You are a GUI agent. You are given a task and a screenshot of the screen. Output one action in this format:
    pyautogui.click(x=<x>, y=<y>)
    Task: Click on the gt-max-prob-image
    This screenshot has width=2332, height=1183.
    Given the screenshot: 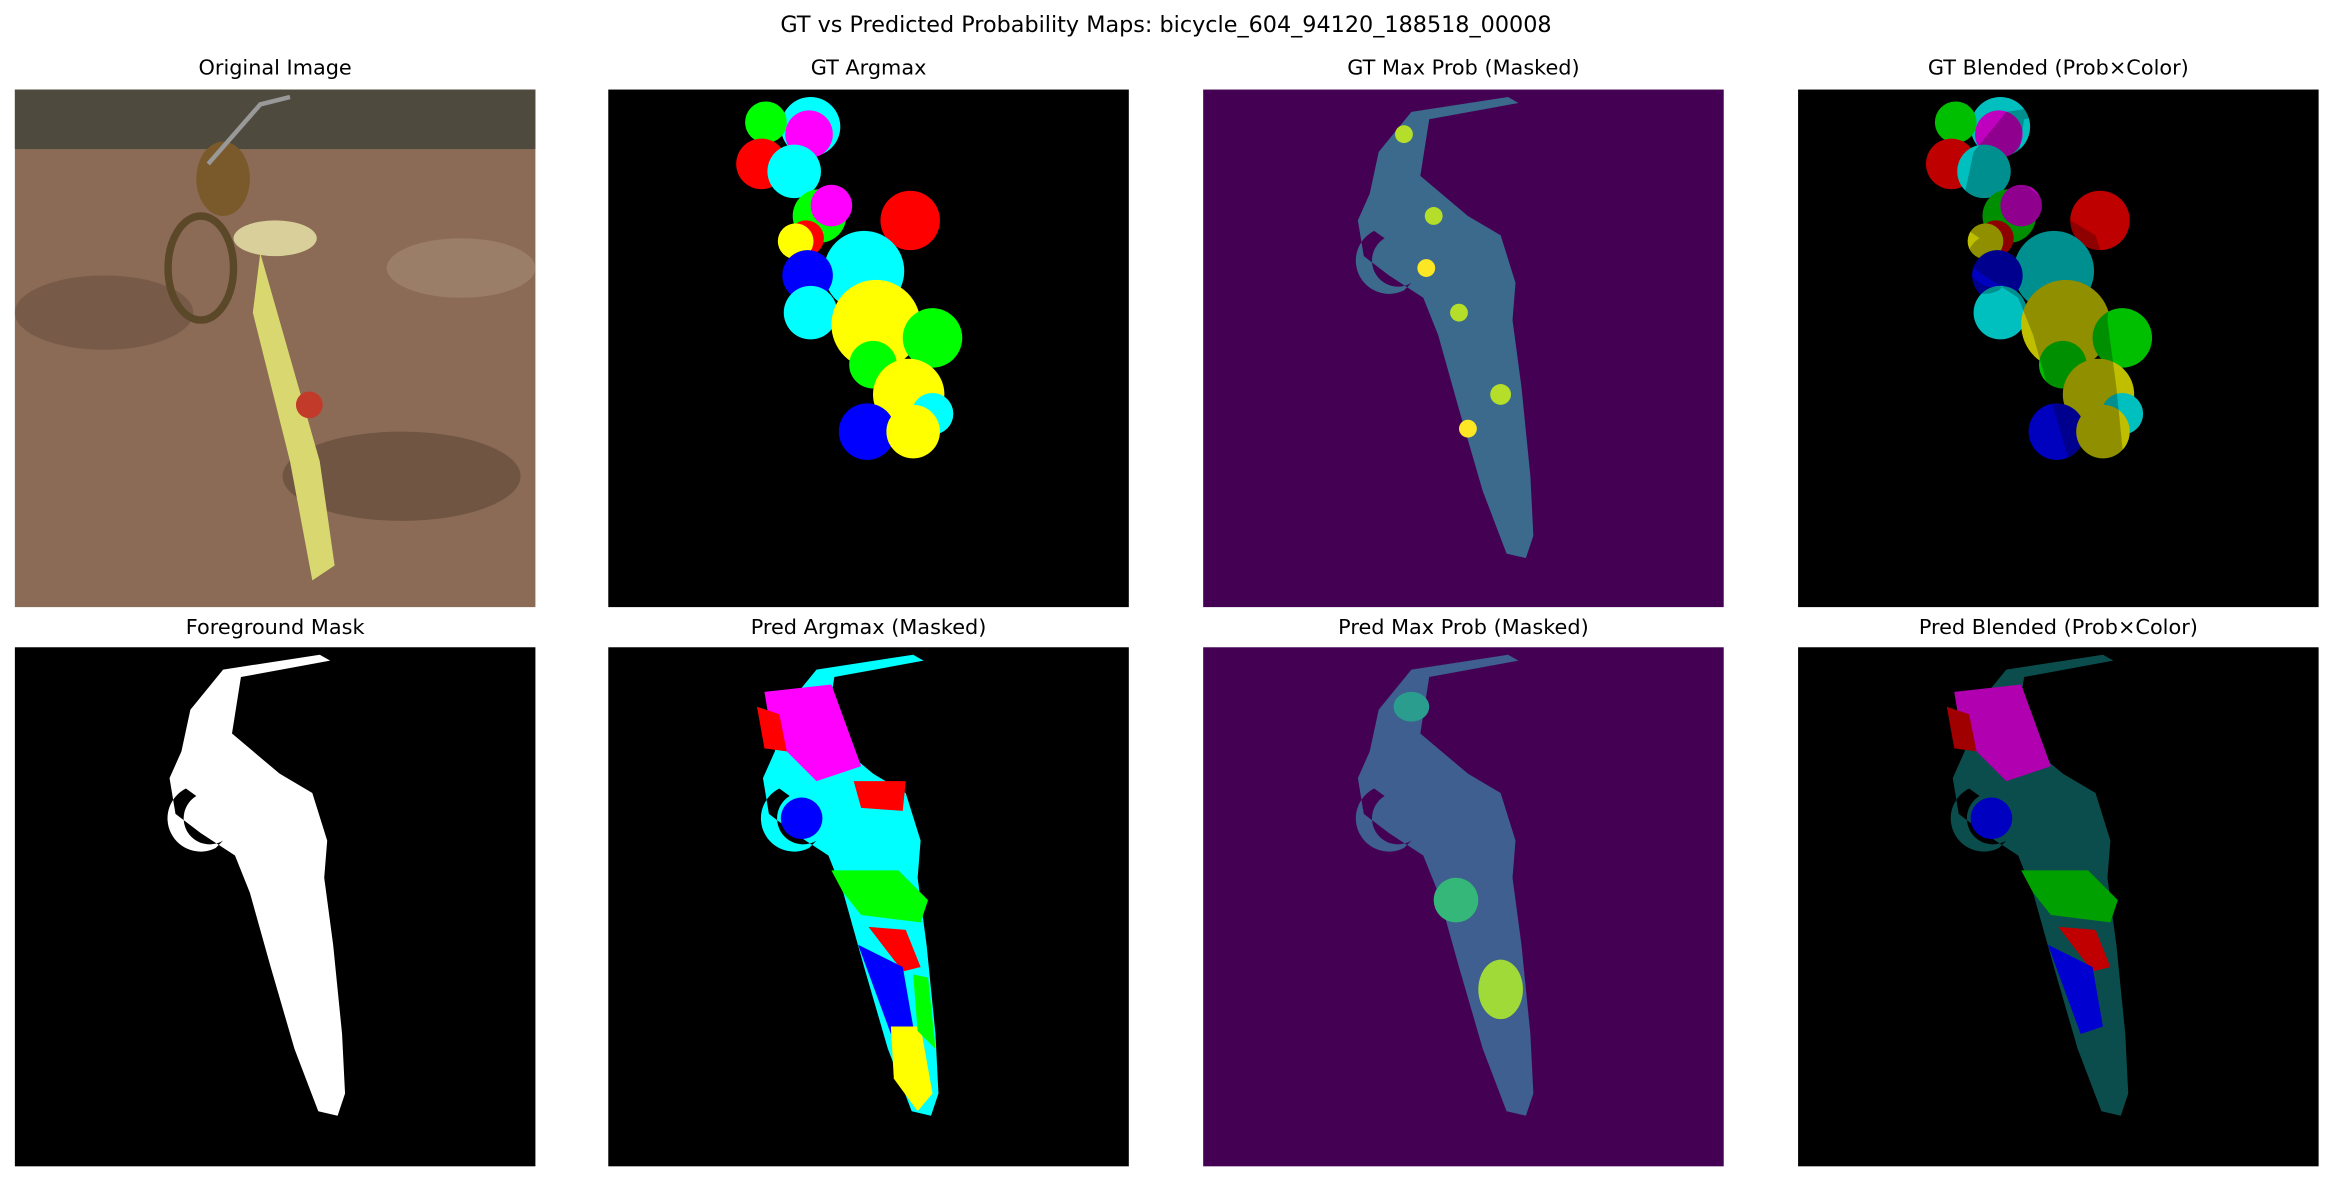 What is the action you would take?
    pyautogui.click(x=1463, y=348)
    